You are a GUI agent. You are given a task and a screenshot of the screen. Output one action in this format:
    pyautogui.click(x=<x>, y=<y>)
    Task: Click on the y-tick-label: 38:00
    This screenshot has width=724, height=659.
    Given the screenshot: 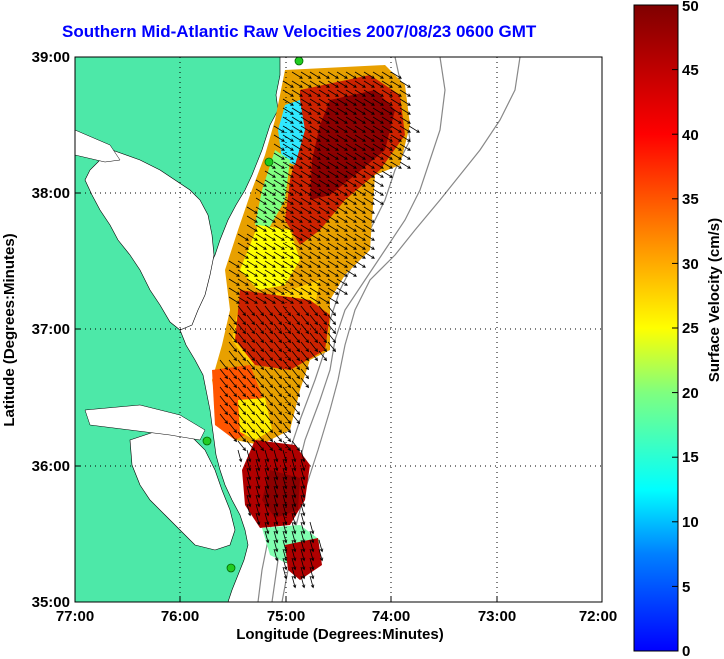 What is the action you would take?
    pyautogui.click(x=51, y=193)
    